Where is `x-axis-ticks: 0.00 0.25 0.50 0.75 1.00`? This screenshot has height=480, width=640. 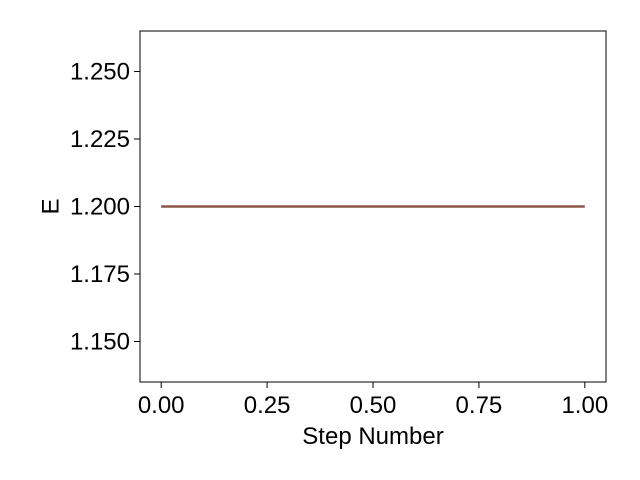 x-axis-ticks: 0.00 0.25 0.50 0.75 1.00 is located at coordinates (373, 400).